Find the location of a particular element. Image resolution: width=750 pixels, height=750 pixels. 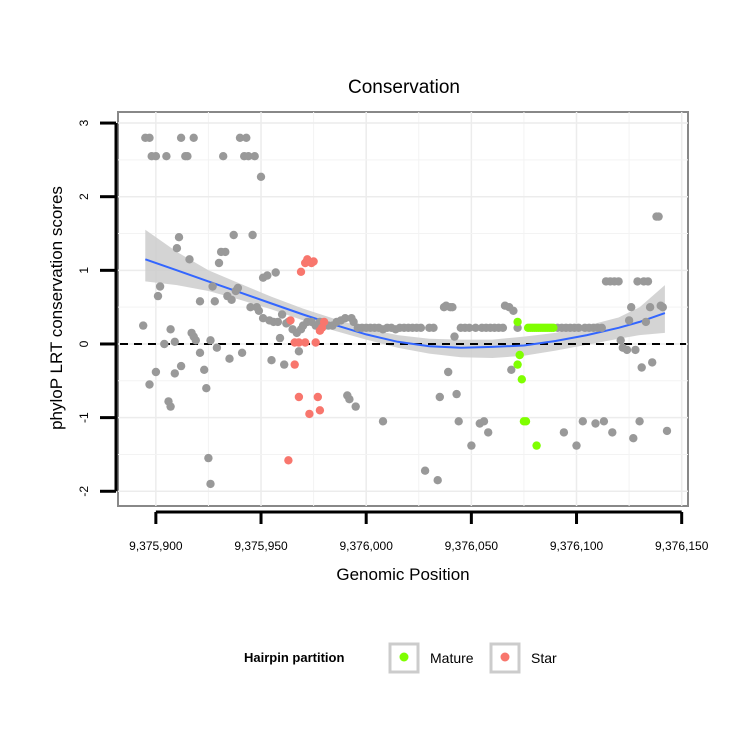

y-axis: -2 -1 0 1 2 3 is located at coordinates (97, 308).